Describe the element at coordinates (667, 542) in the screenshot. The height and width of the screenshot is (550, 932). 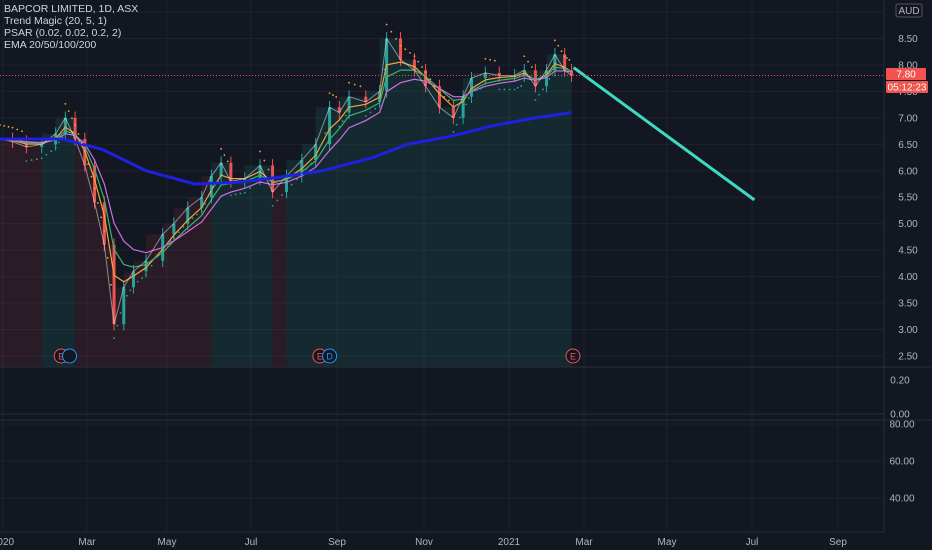
I see `x-tick-label: May` at that location.